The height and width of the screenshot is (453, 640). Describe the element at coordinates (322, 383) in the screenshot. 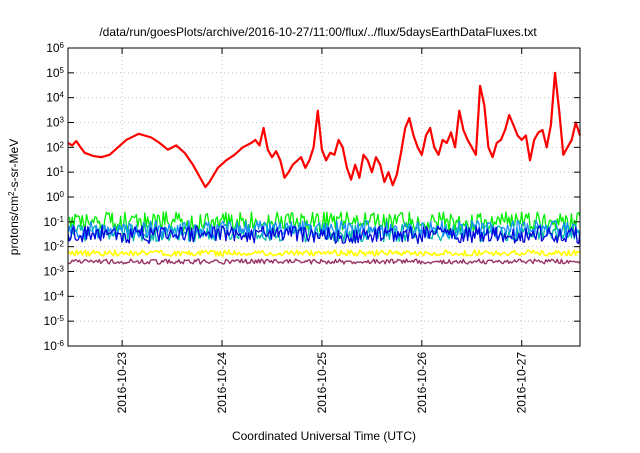

I see `x-tick-label: 2016-10-25` at that location.